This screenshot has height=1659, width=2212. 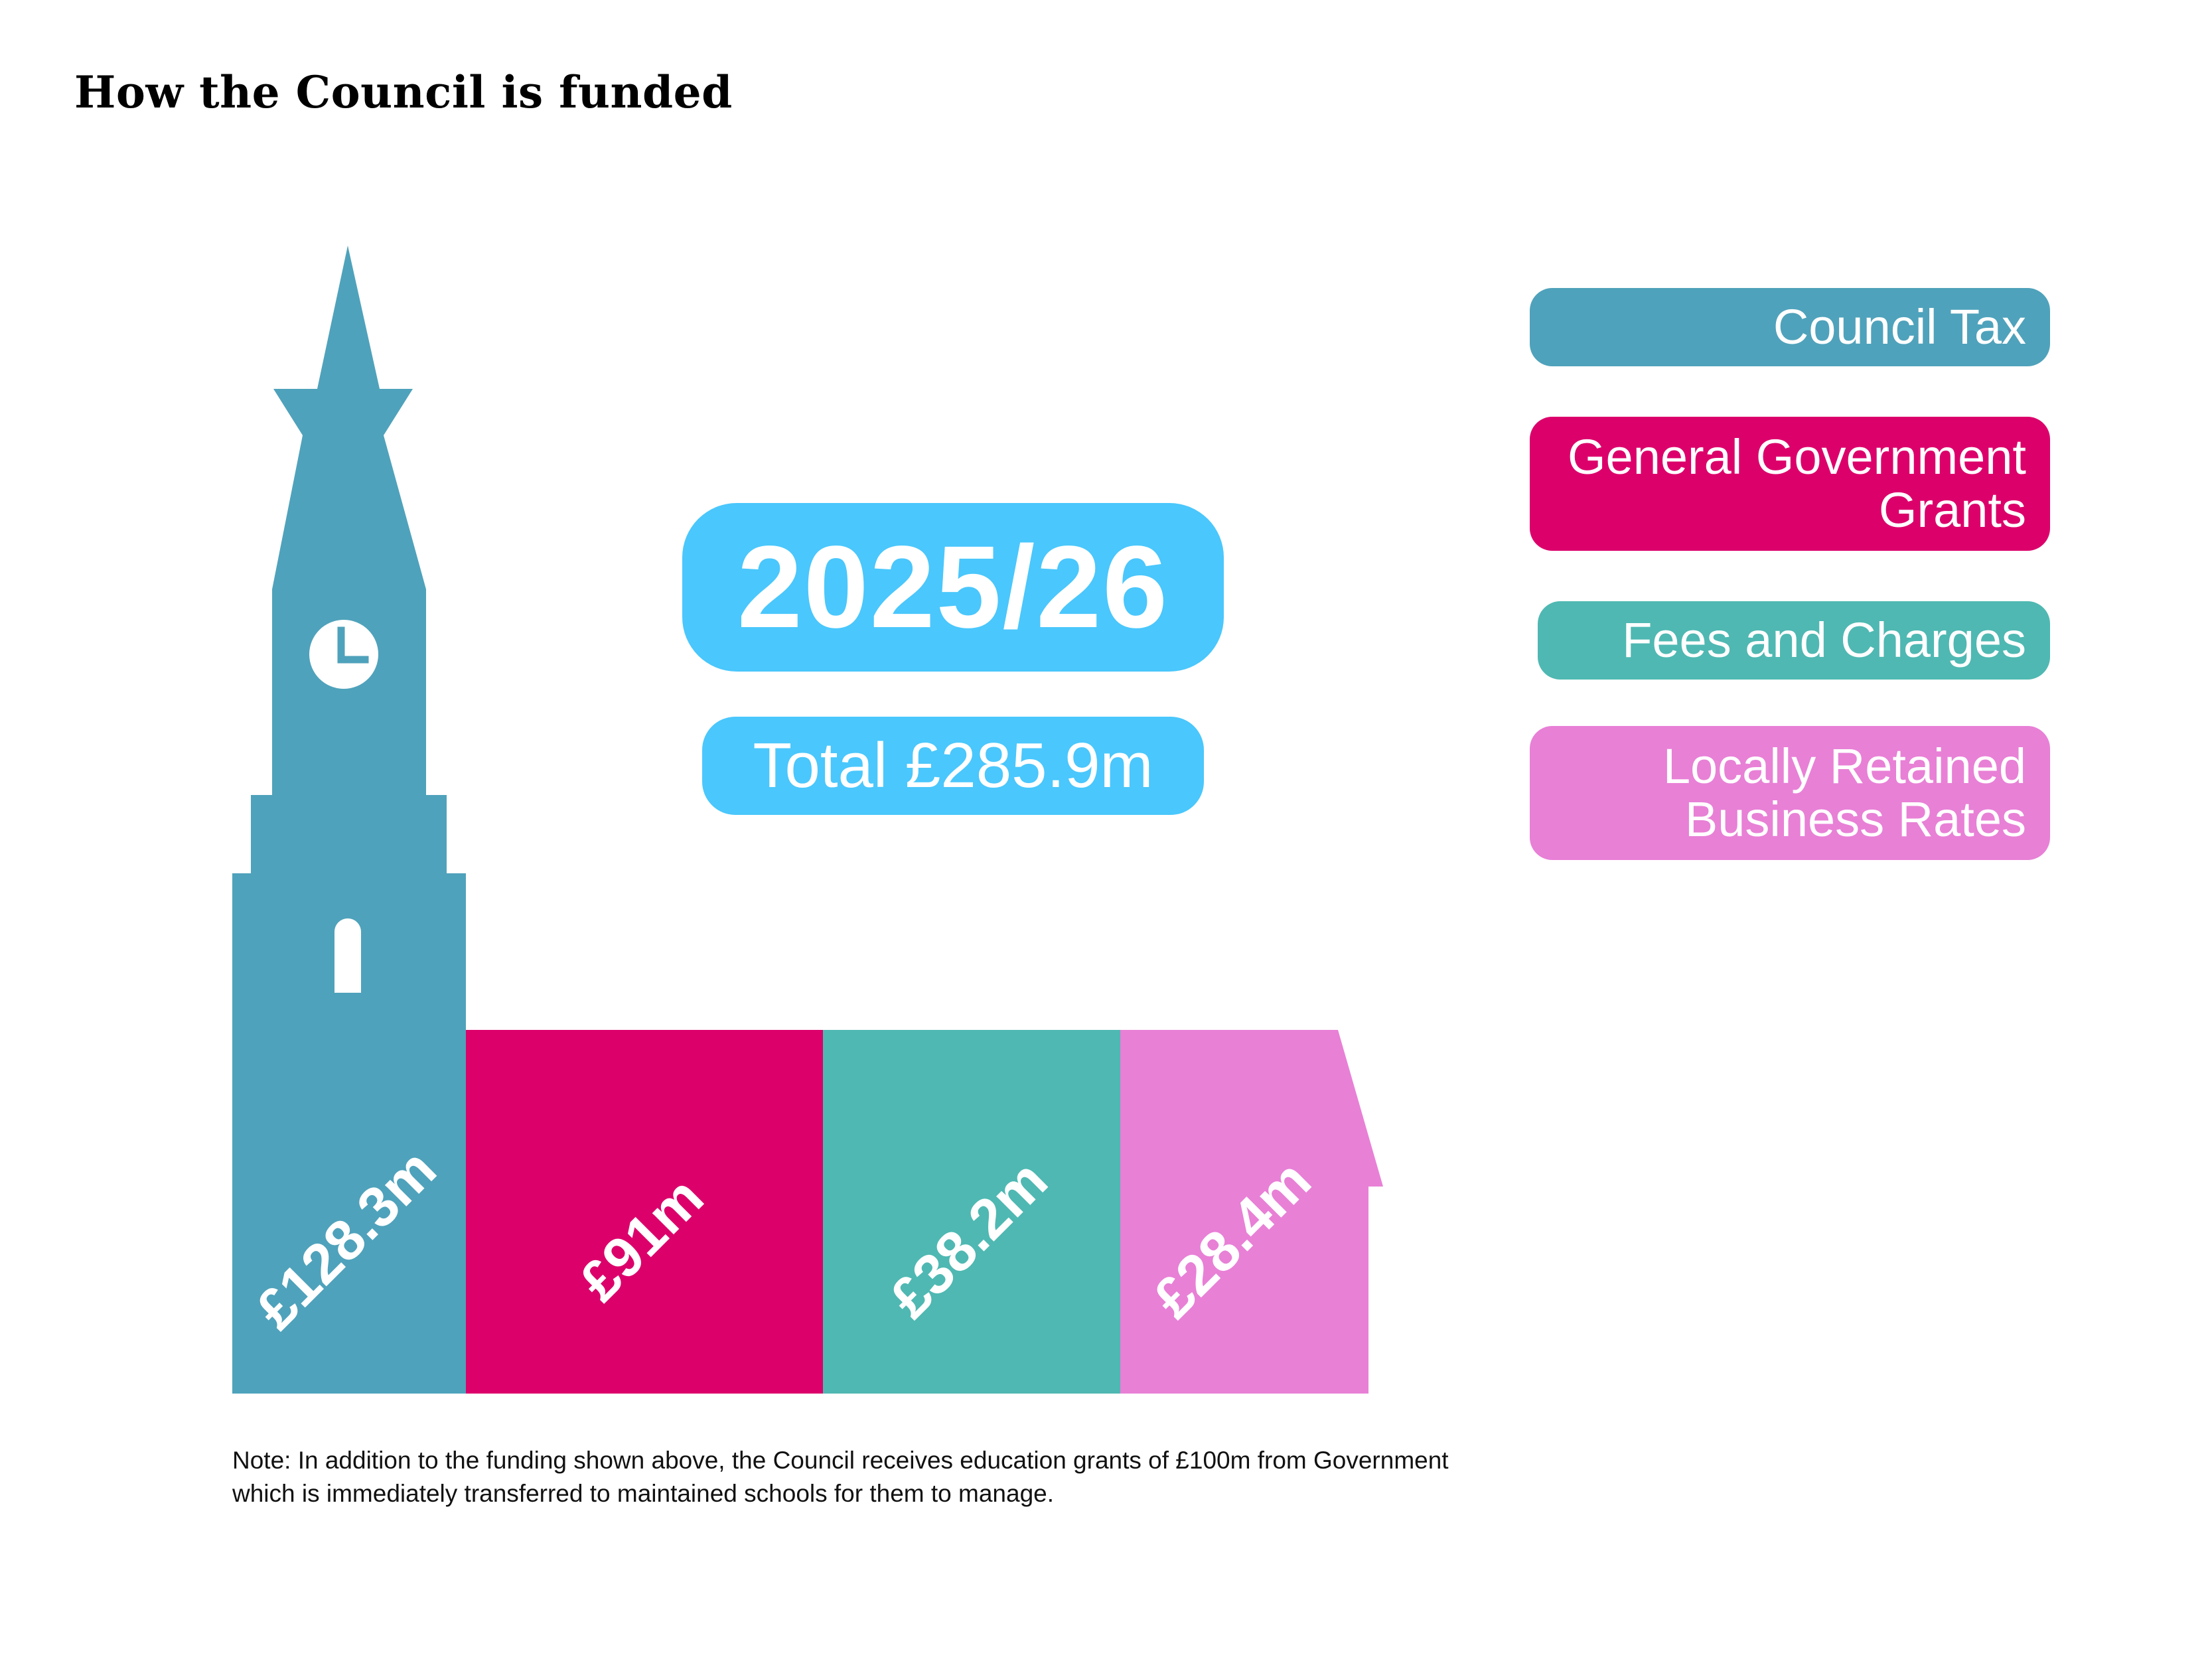 I want to click on legend-label: General Government Grants, so click(x=1797, y=483).